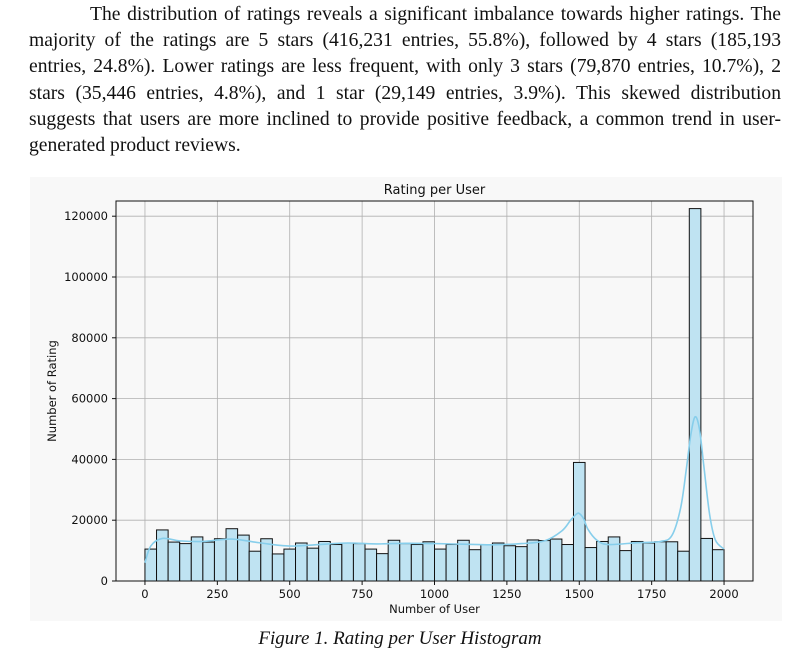 This screenshot has height=656, width=800. What do you see at coordinates (400, 638) in the screenshot?
I see `figure-caption: Figure 1. Rating per User Histogram` at bounding box center [400, 638].